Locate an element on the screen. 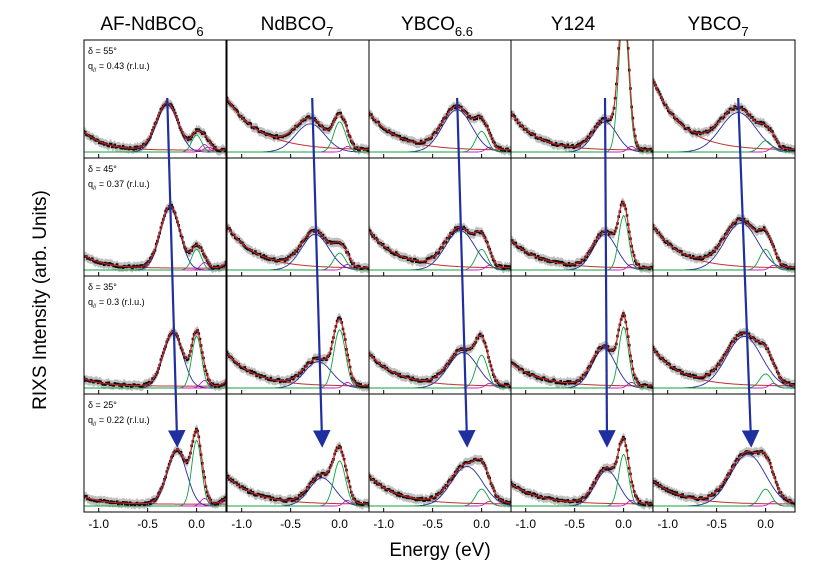  panel-c1-r1: δ = 55° q// = 0.43 (r.l.u.) is located at coordinates (155, 99).